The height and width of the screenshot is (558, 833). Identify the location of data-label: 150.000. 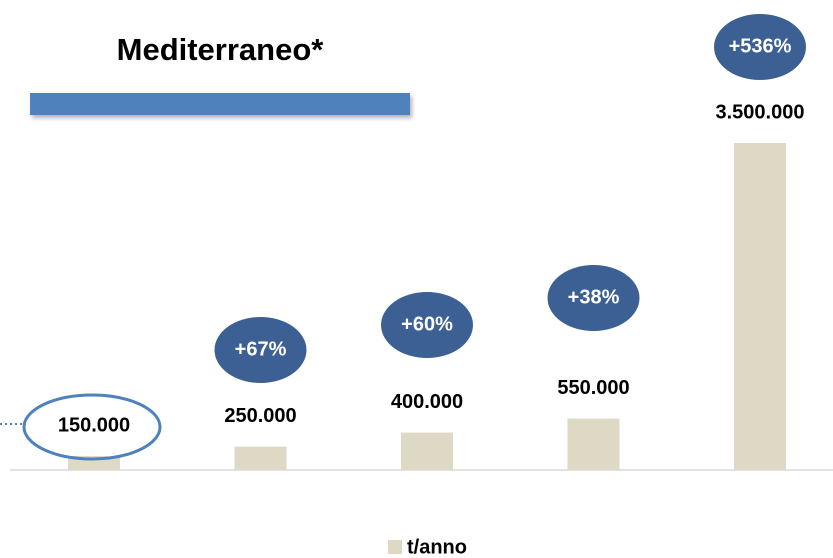
(94, 425).